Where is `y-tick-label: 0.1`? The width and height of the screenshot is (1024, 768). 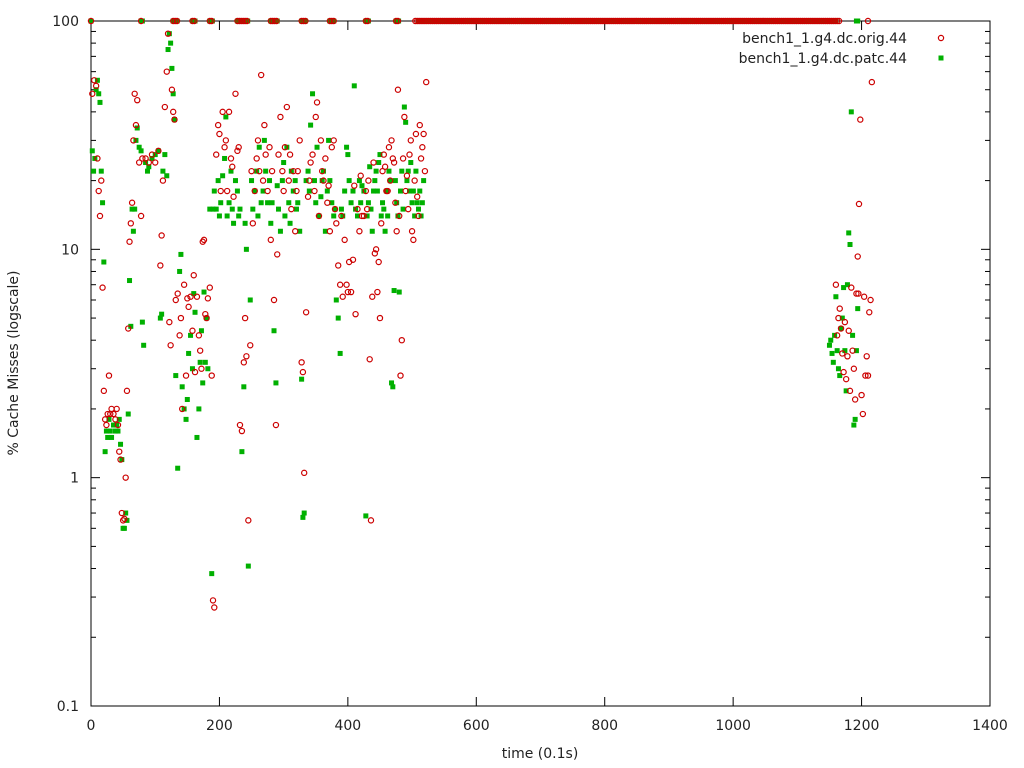 y-tick-label: 0.1 is located at coordinates (68, 707).